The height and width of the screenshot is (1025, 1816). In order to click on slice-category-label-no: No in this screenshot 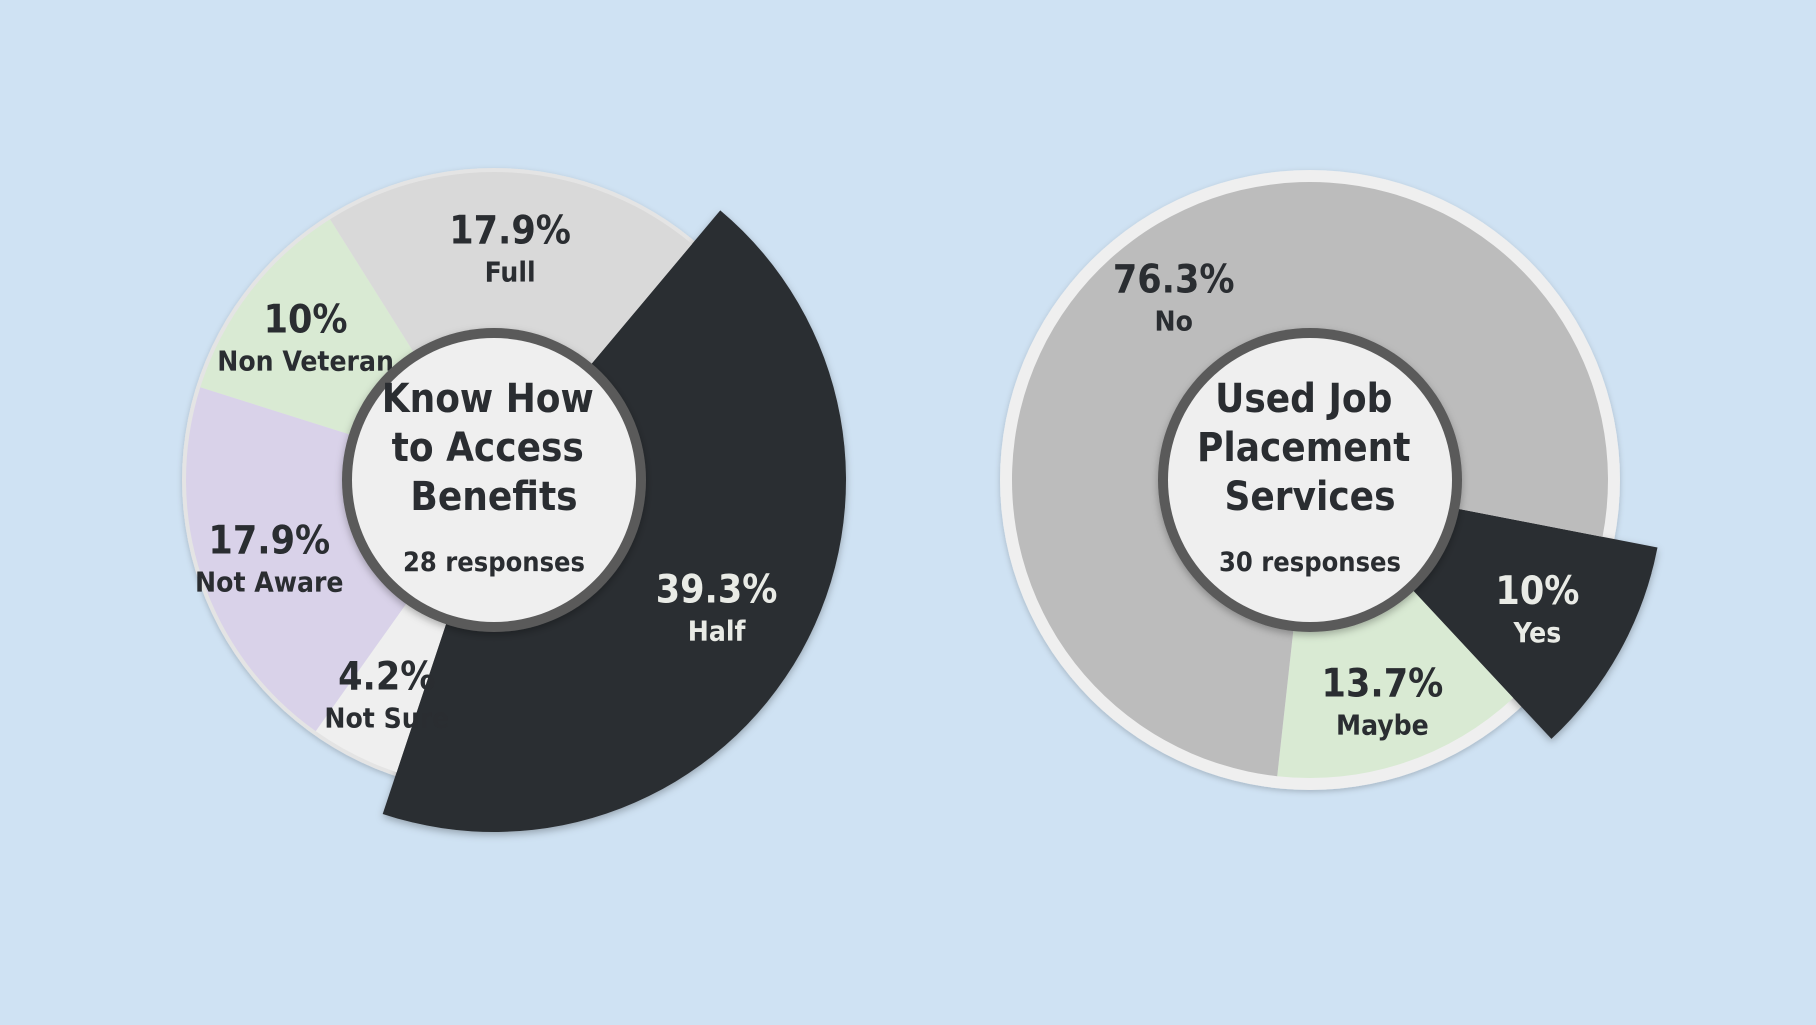, I will do `click(1174, 321)`.